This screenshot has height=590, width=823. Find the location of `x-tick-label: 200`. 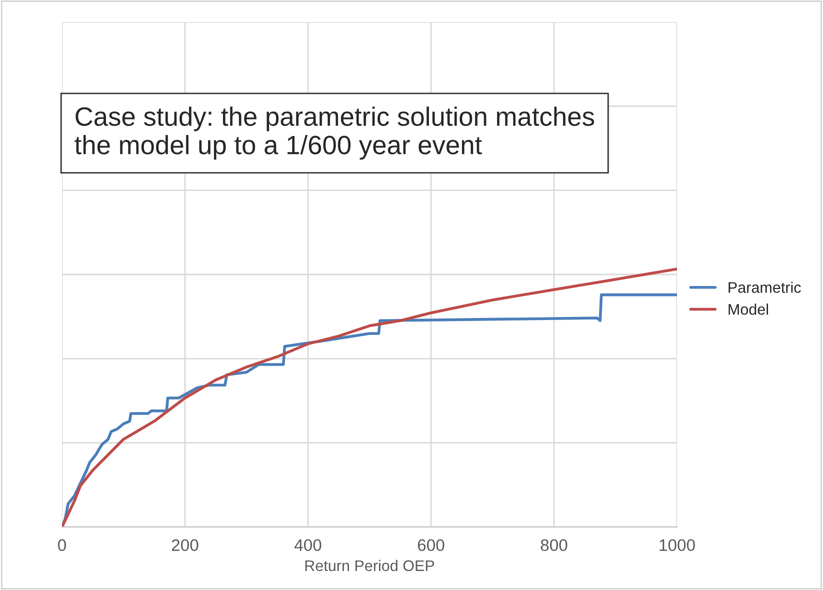

x-tick-label: 200 is located at coordinates (185, 545).